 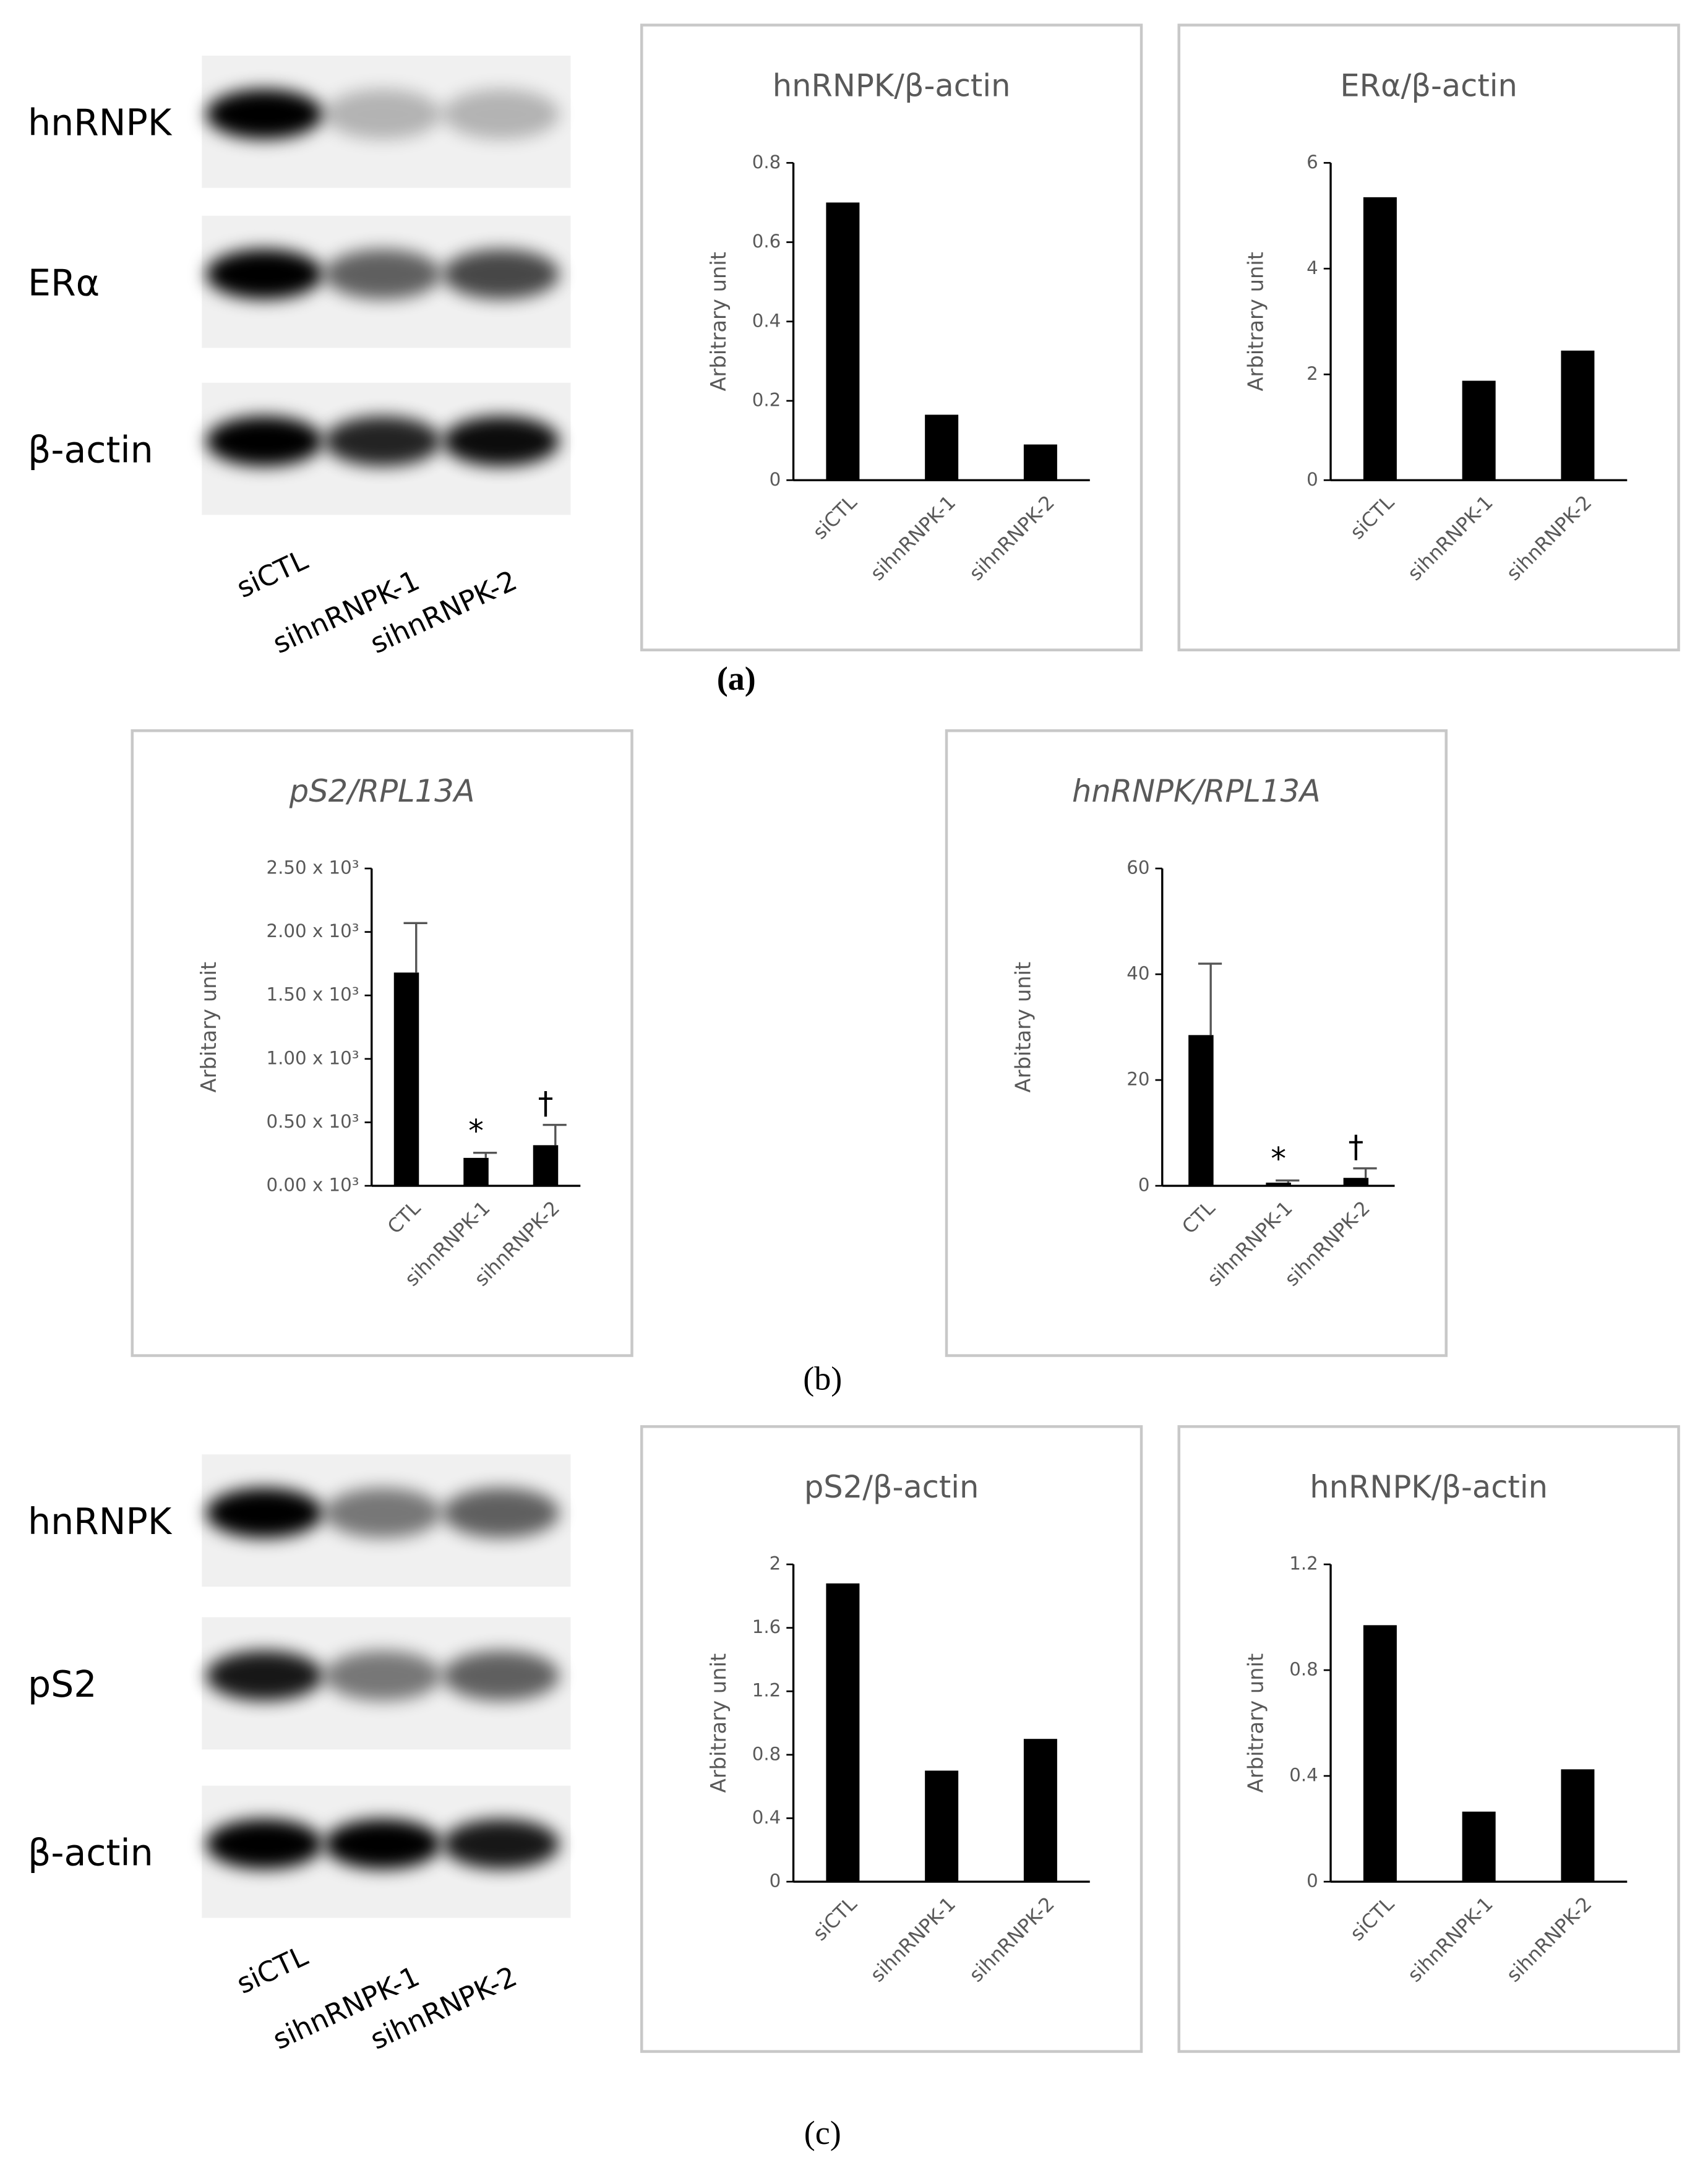 I want to click on y-tick-label: 60, so click(x=1138, y=867).